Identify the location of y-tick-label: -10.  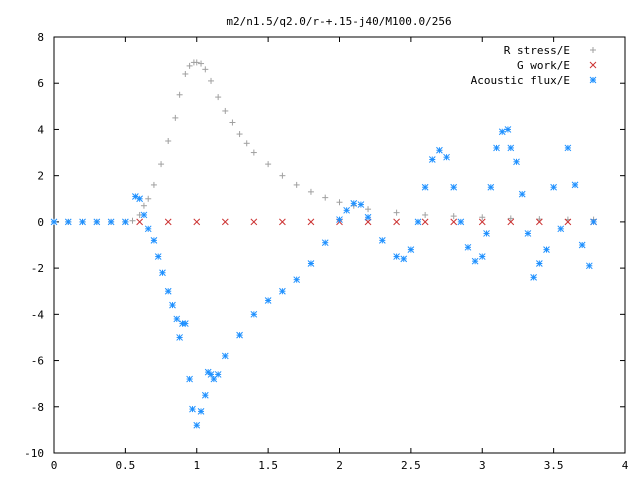
(34, 453).